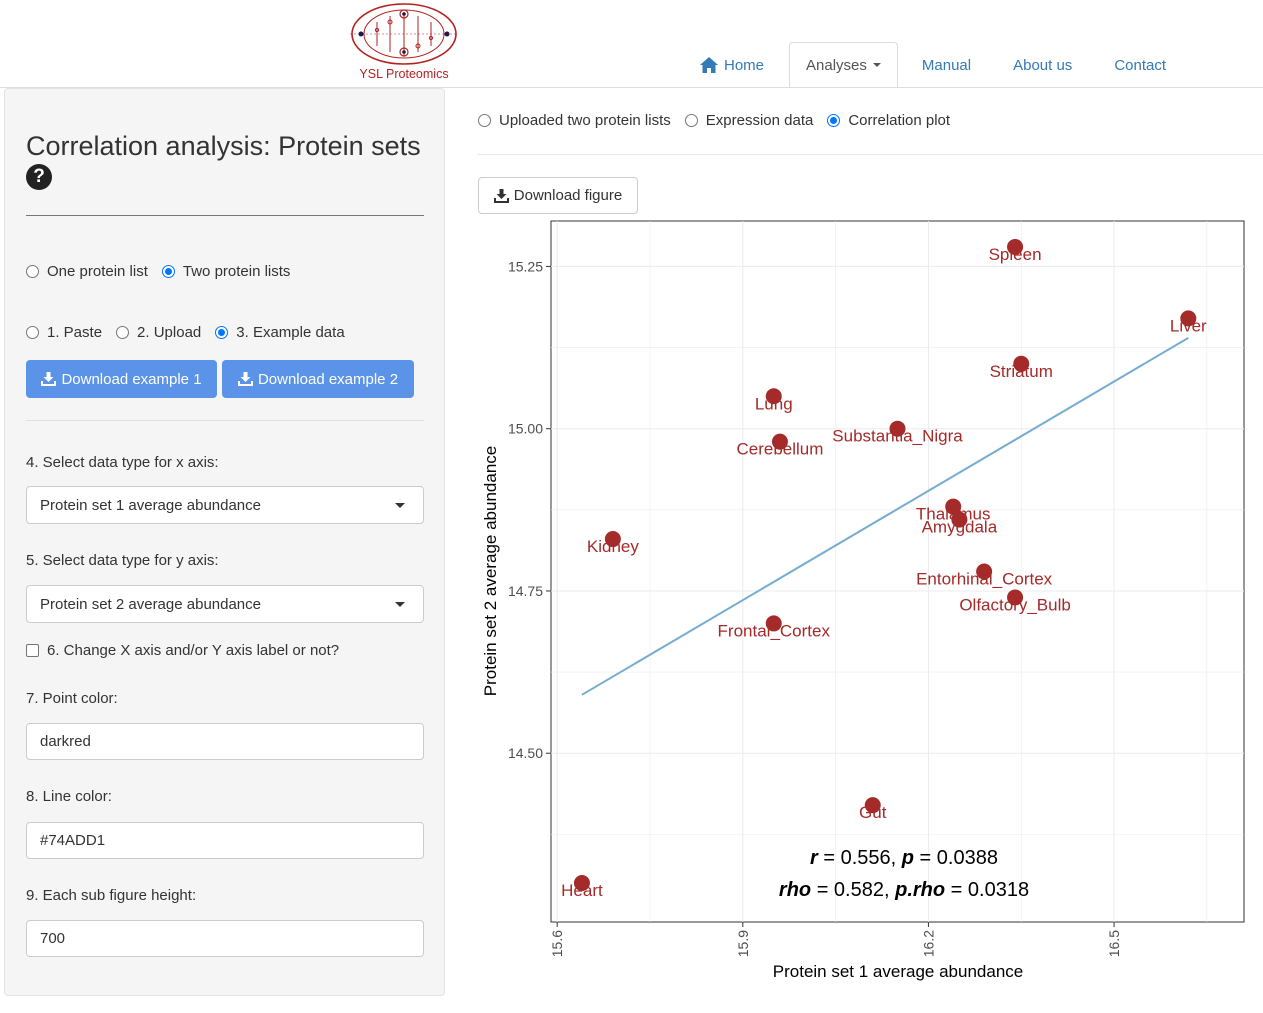 This screenshot has height=1013, width=1263. I want to click on nav-home-label: Home, so click(744, 65).